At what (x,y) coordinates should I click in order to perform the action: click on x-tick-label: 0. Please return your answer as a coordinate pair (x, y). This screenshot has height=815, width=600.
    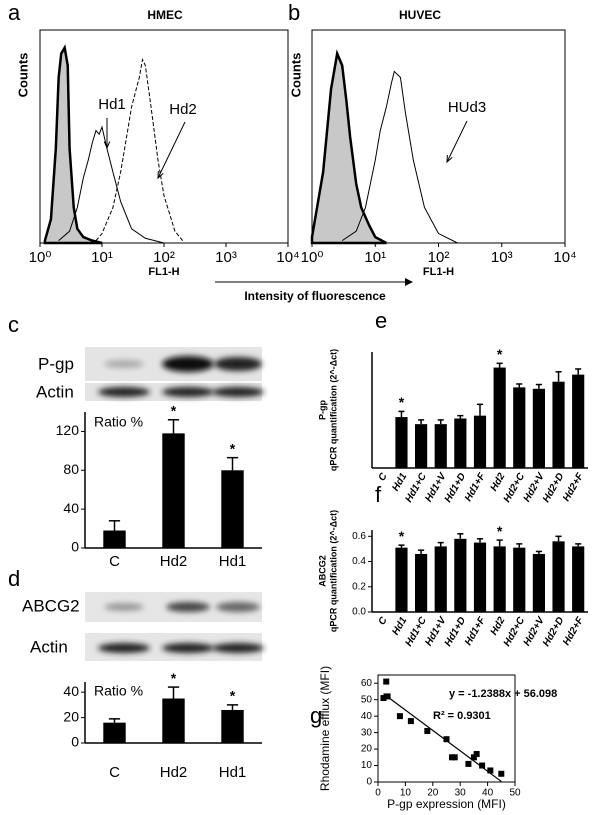
    Looking at the image, I should click on (378, 793).